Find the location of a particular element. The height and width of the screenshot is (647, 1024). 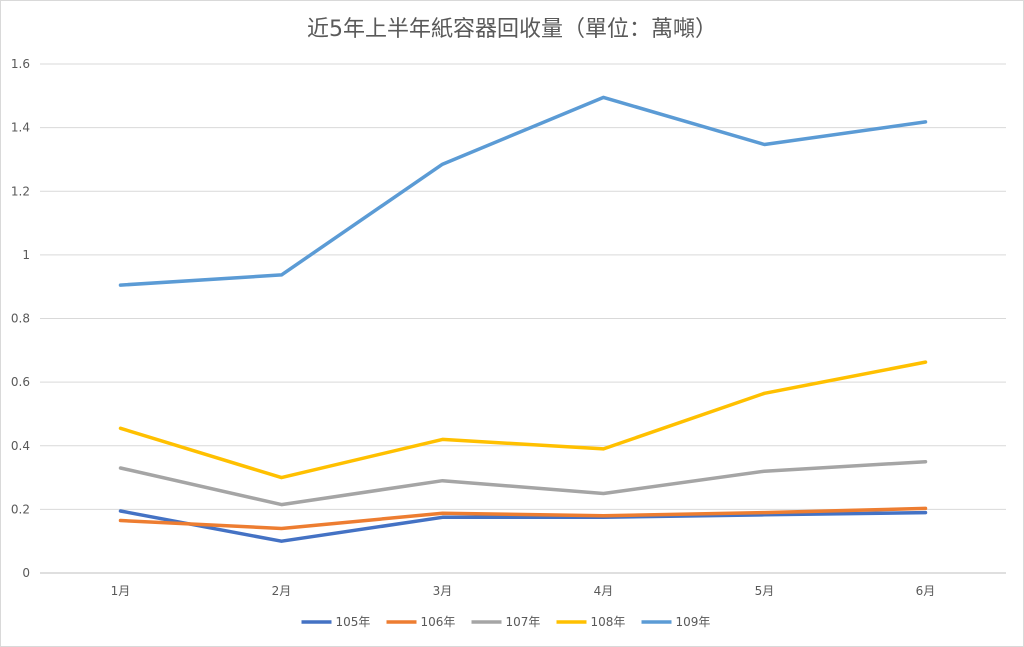

y-tick-label: 0 is located at coordinates (26, 573).